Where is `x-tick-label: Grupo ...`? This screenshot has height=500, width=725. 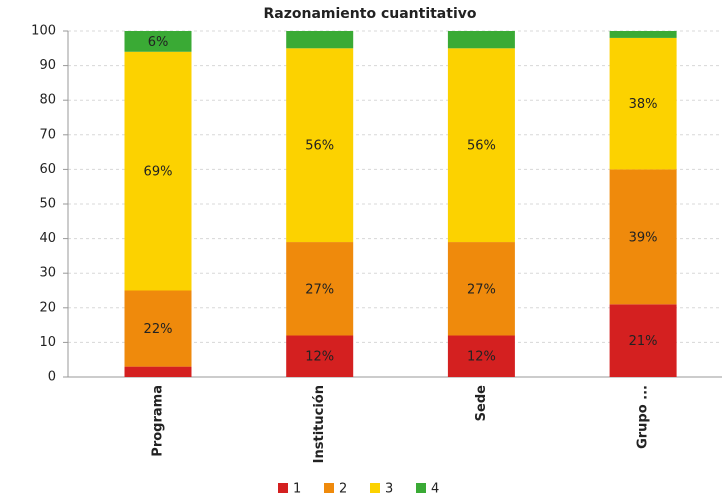 x-tick-label: Grupo ... is located at coordinates (643, 417).